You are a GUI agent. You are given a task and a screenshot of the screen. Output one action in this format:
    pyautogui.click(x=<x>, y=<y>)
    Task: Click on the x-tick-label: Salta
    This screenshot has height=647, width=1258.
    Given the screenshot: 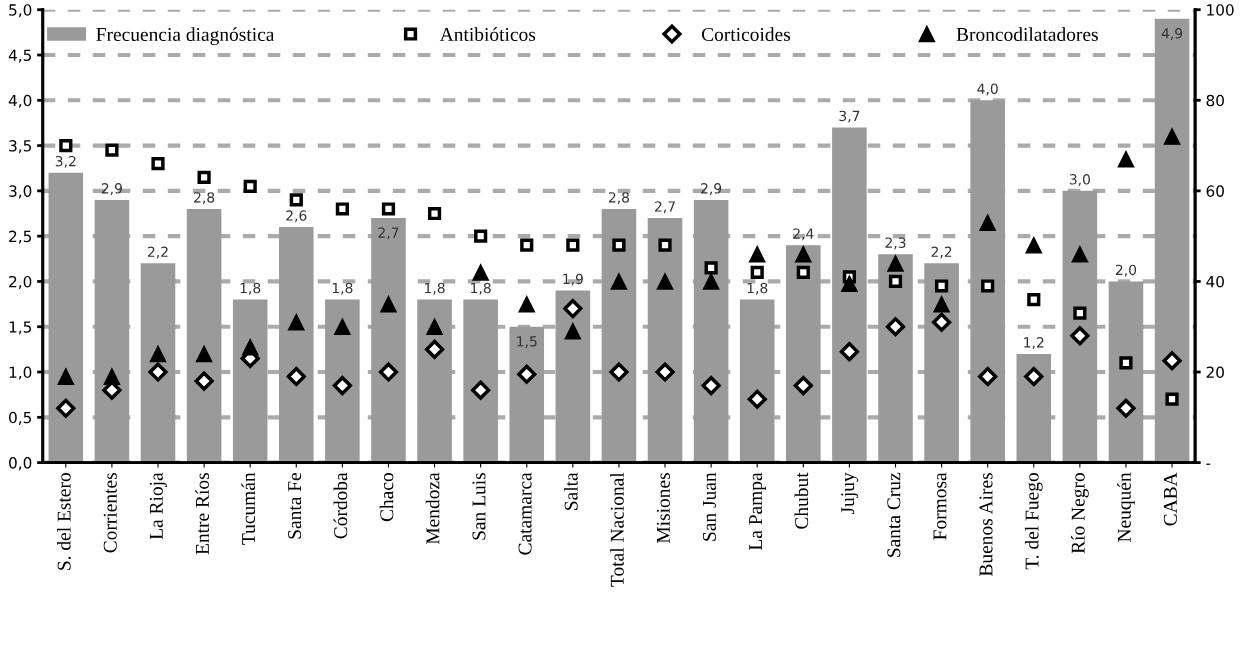 What is the action you would take?
    pyautogui.click(x=571, y=491)
    